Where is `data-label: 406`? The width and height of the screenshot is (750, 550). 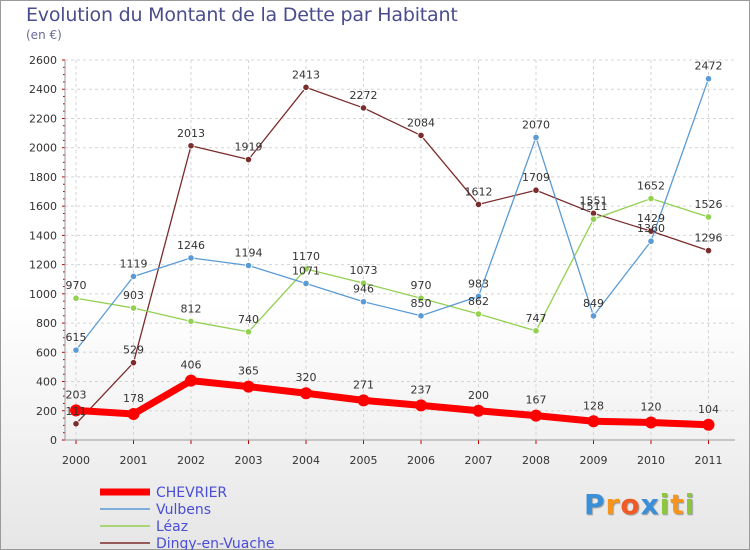 data-label: 406 is located at coordinates (191, 365).